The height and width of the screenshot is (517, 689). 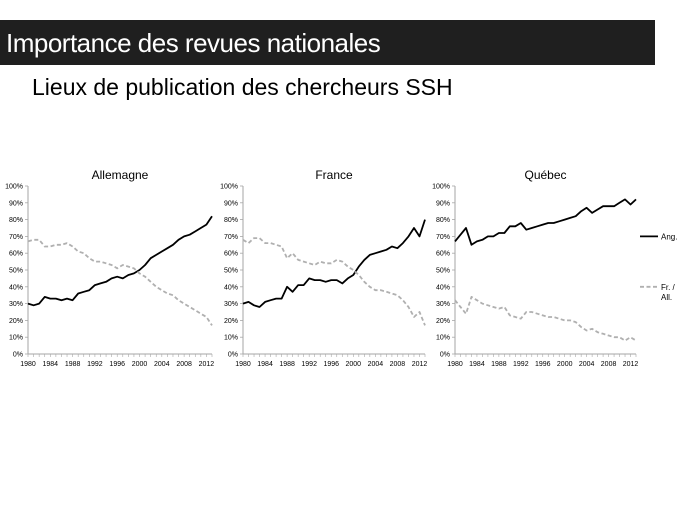 What do you see at coordinates (666, 297) in the screenshot?
I see `legend-label-national-2: All.` at bounding box center [666, 297].